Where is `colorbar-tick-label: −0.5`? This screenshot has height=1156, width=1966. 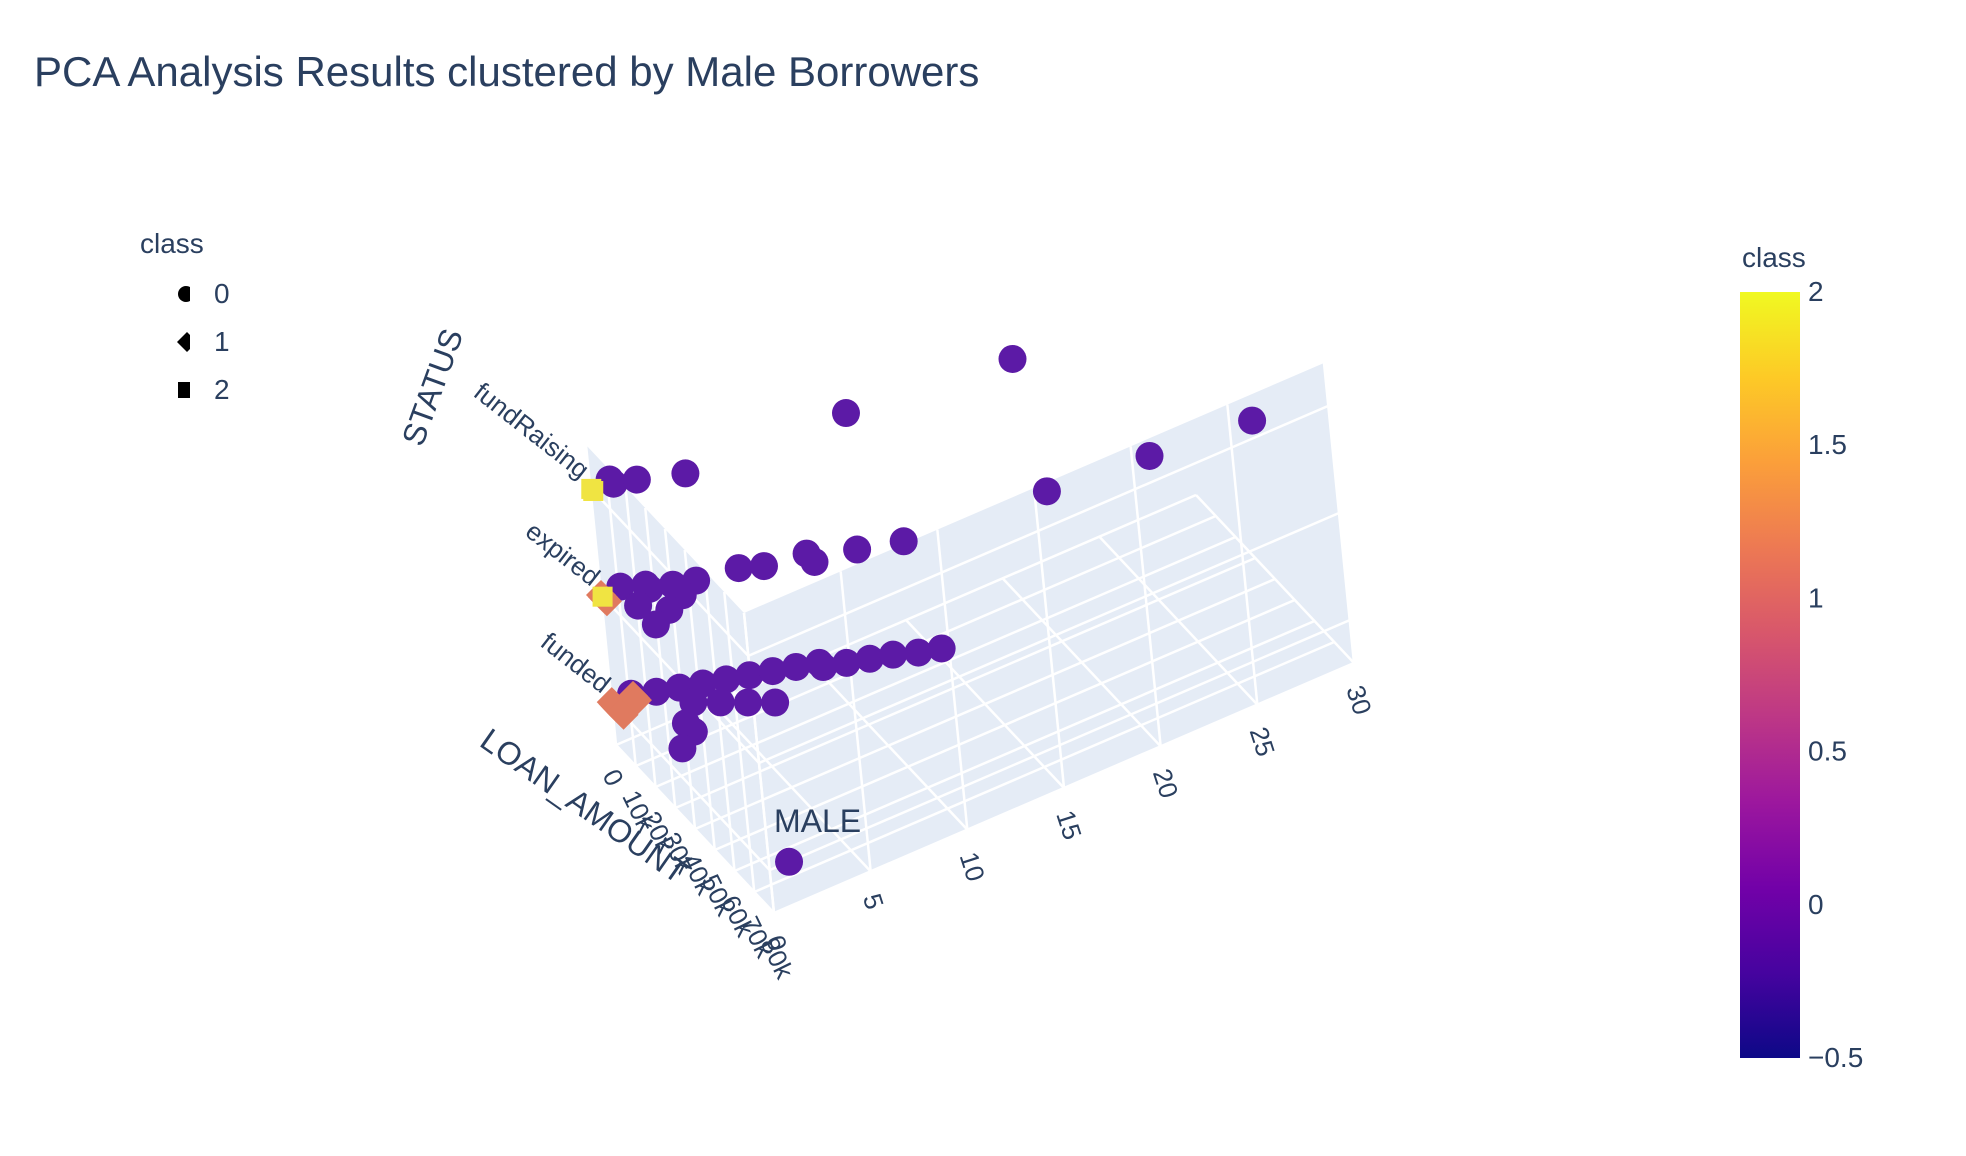
colorbar-tick-label: −0.5 is located at coordinates (1835, 1057).